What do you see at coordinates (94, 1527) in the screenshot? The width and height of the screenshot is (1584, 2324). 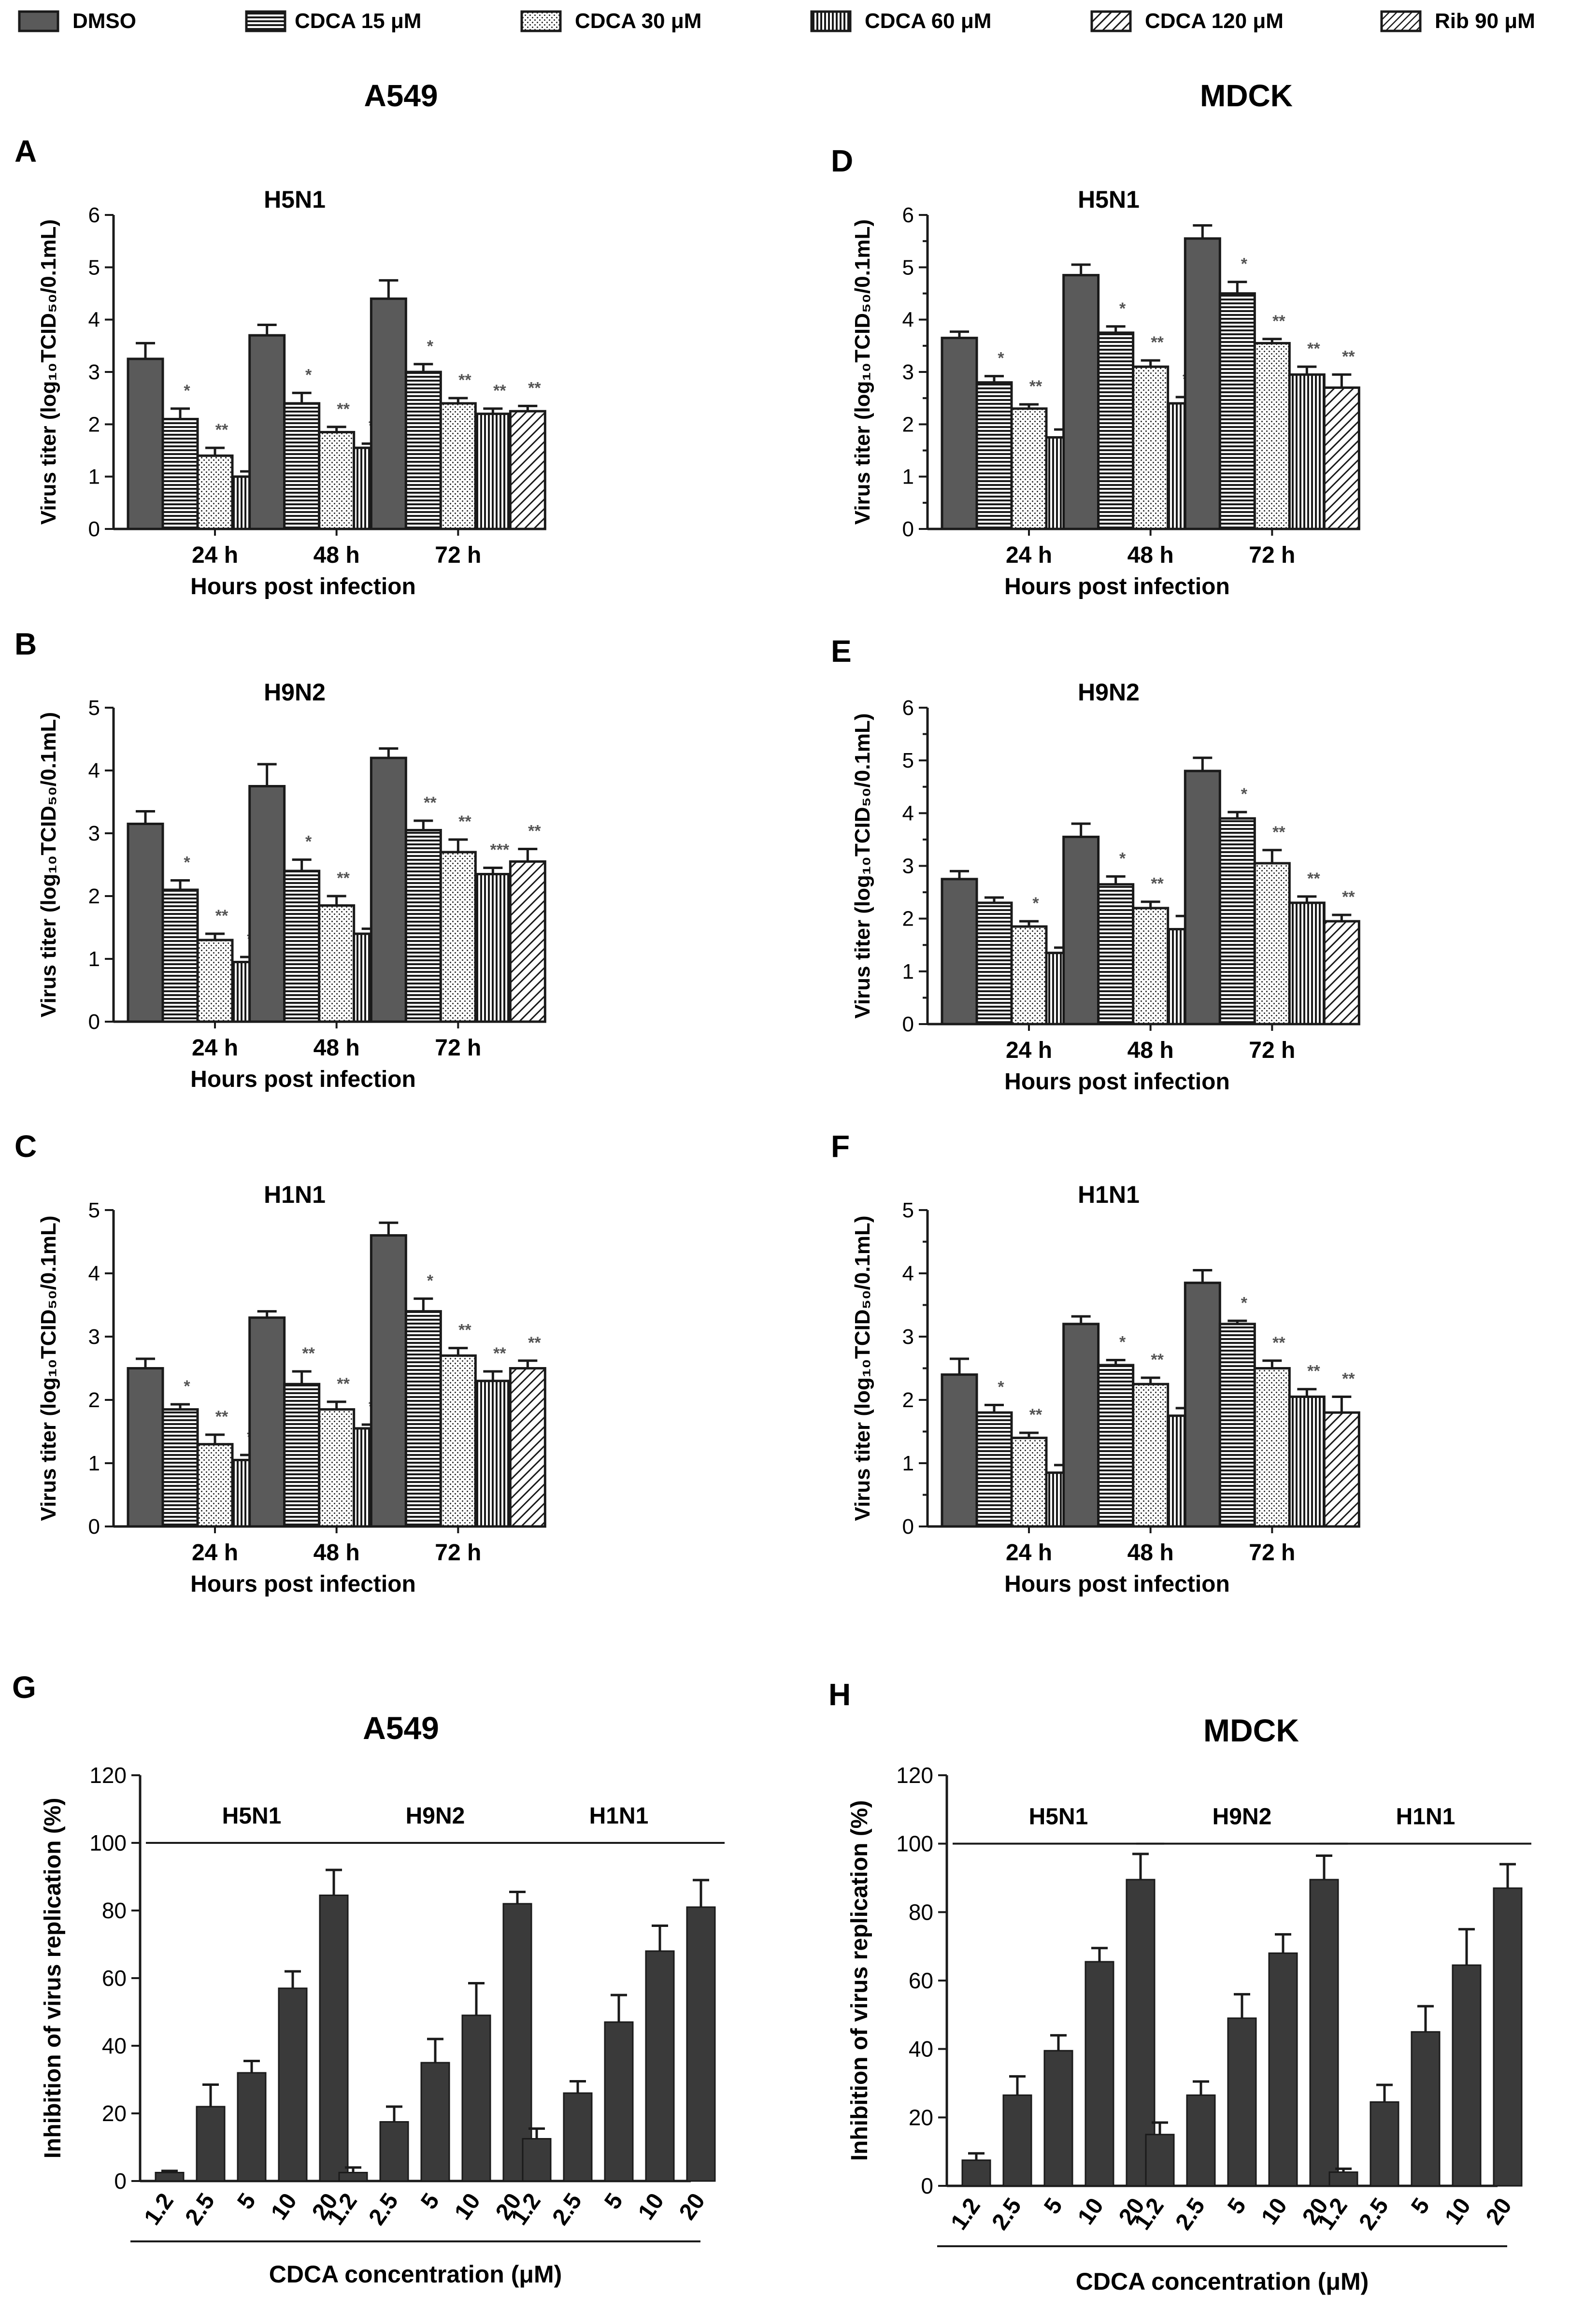 I see `y-tick-label: 0` at bounding box center [94, 1527].